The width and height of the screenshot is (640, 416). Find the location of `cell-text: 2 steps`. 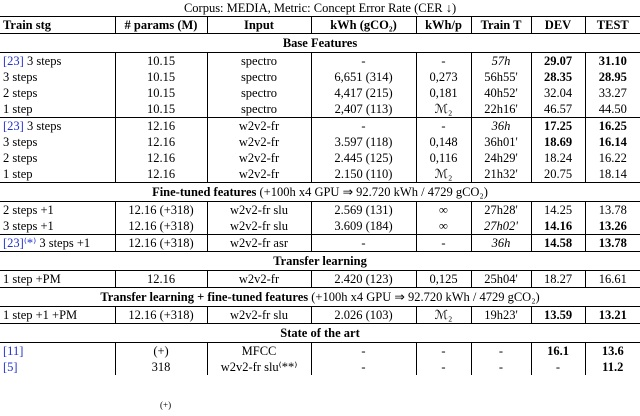

cell-text: 2 steps is located at coordinates (20, 158).